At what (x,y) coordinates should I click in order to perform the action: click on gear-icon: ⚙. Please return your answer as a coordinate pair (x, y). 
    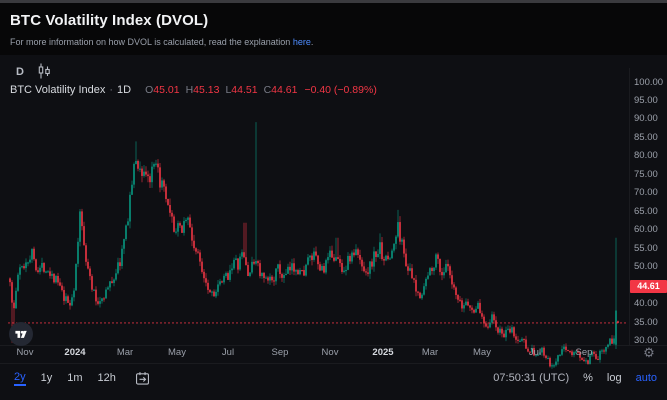
    Looking at the image, I should click on (649, 352).